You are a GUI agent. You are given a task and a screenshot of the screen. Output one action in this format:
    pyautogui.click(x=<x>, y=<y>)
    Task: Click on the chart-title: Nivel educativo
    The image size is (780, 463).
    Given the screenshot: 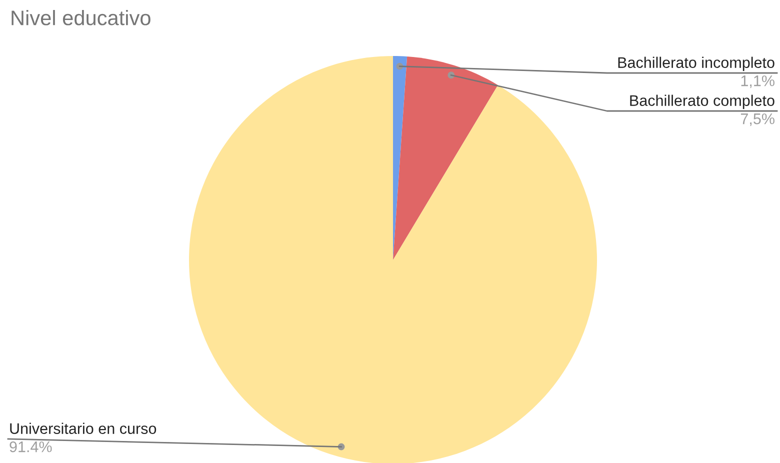 What is the action you would take?
    pyautogui.click(x=81, y=18)
    